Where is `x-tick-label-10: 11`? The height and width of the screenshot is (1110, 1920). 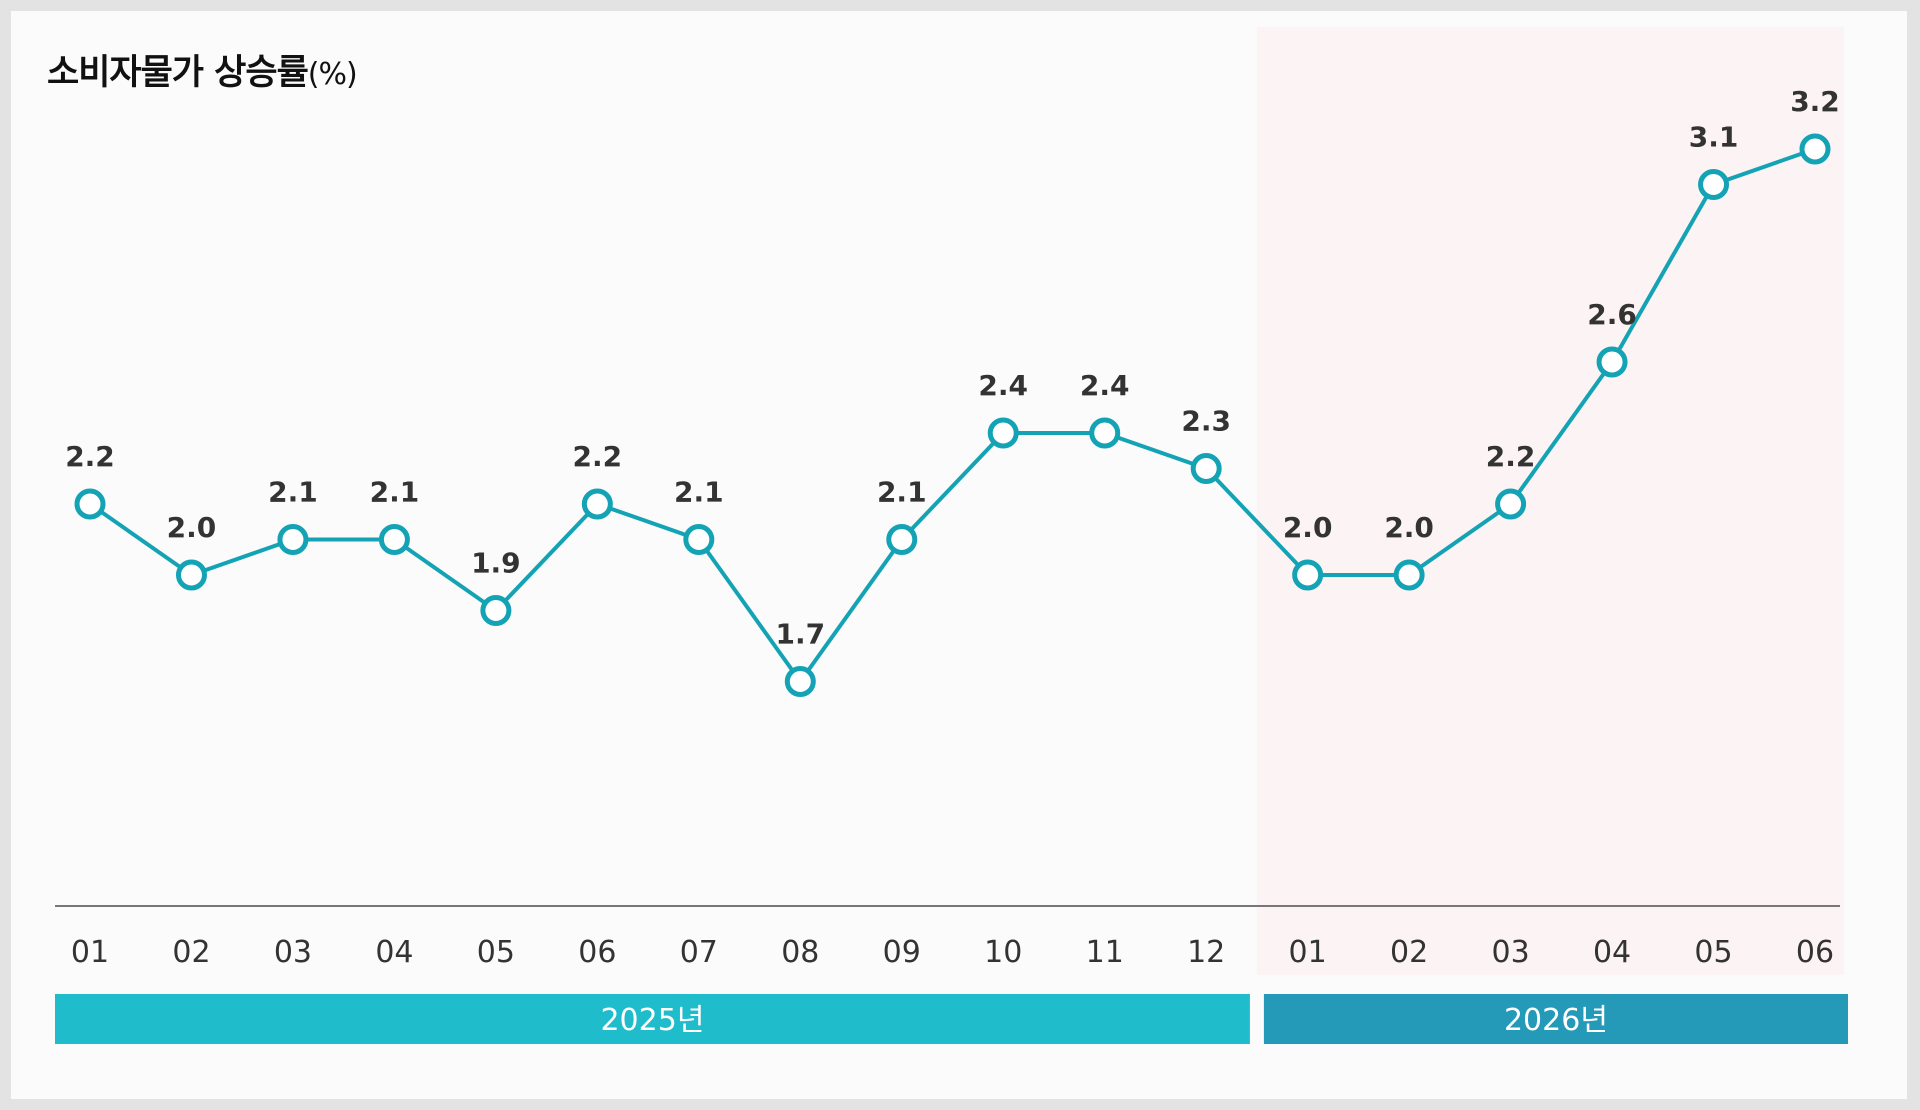 x-tick-label-10: 11 is located at coordinates (1105, 952).